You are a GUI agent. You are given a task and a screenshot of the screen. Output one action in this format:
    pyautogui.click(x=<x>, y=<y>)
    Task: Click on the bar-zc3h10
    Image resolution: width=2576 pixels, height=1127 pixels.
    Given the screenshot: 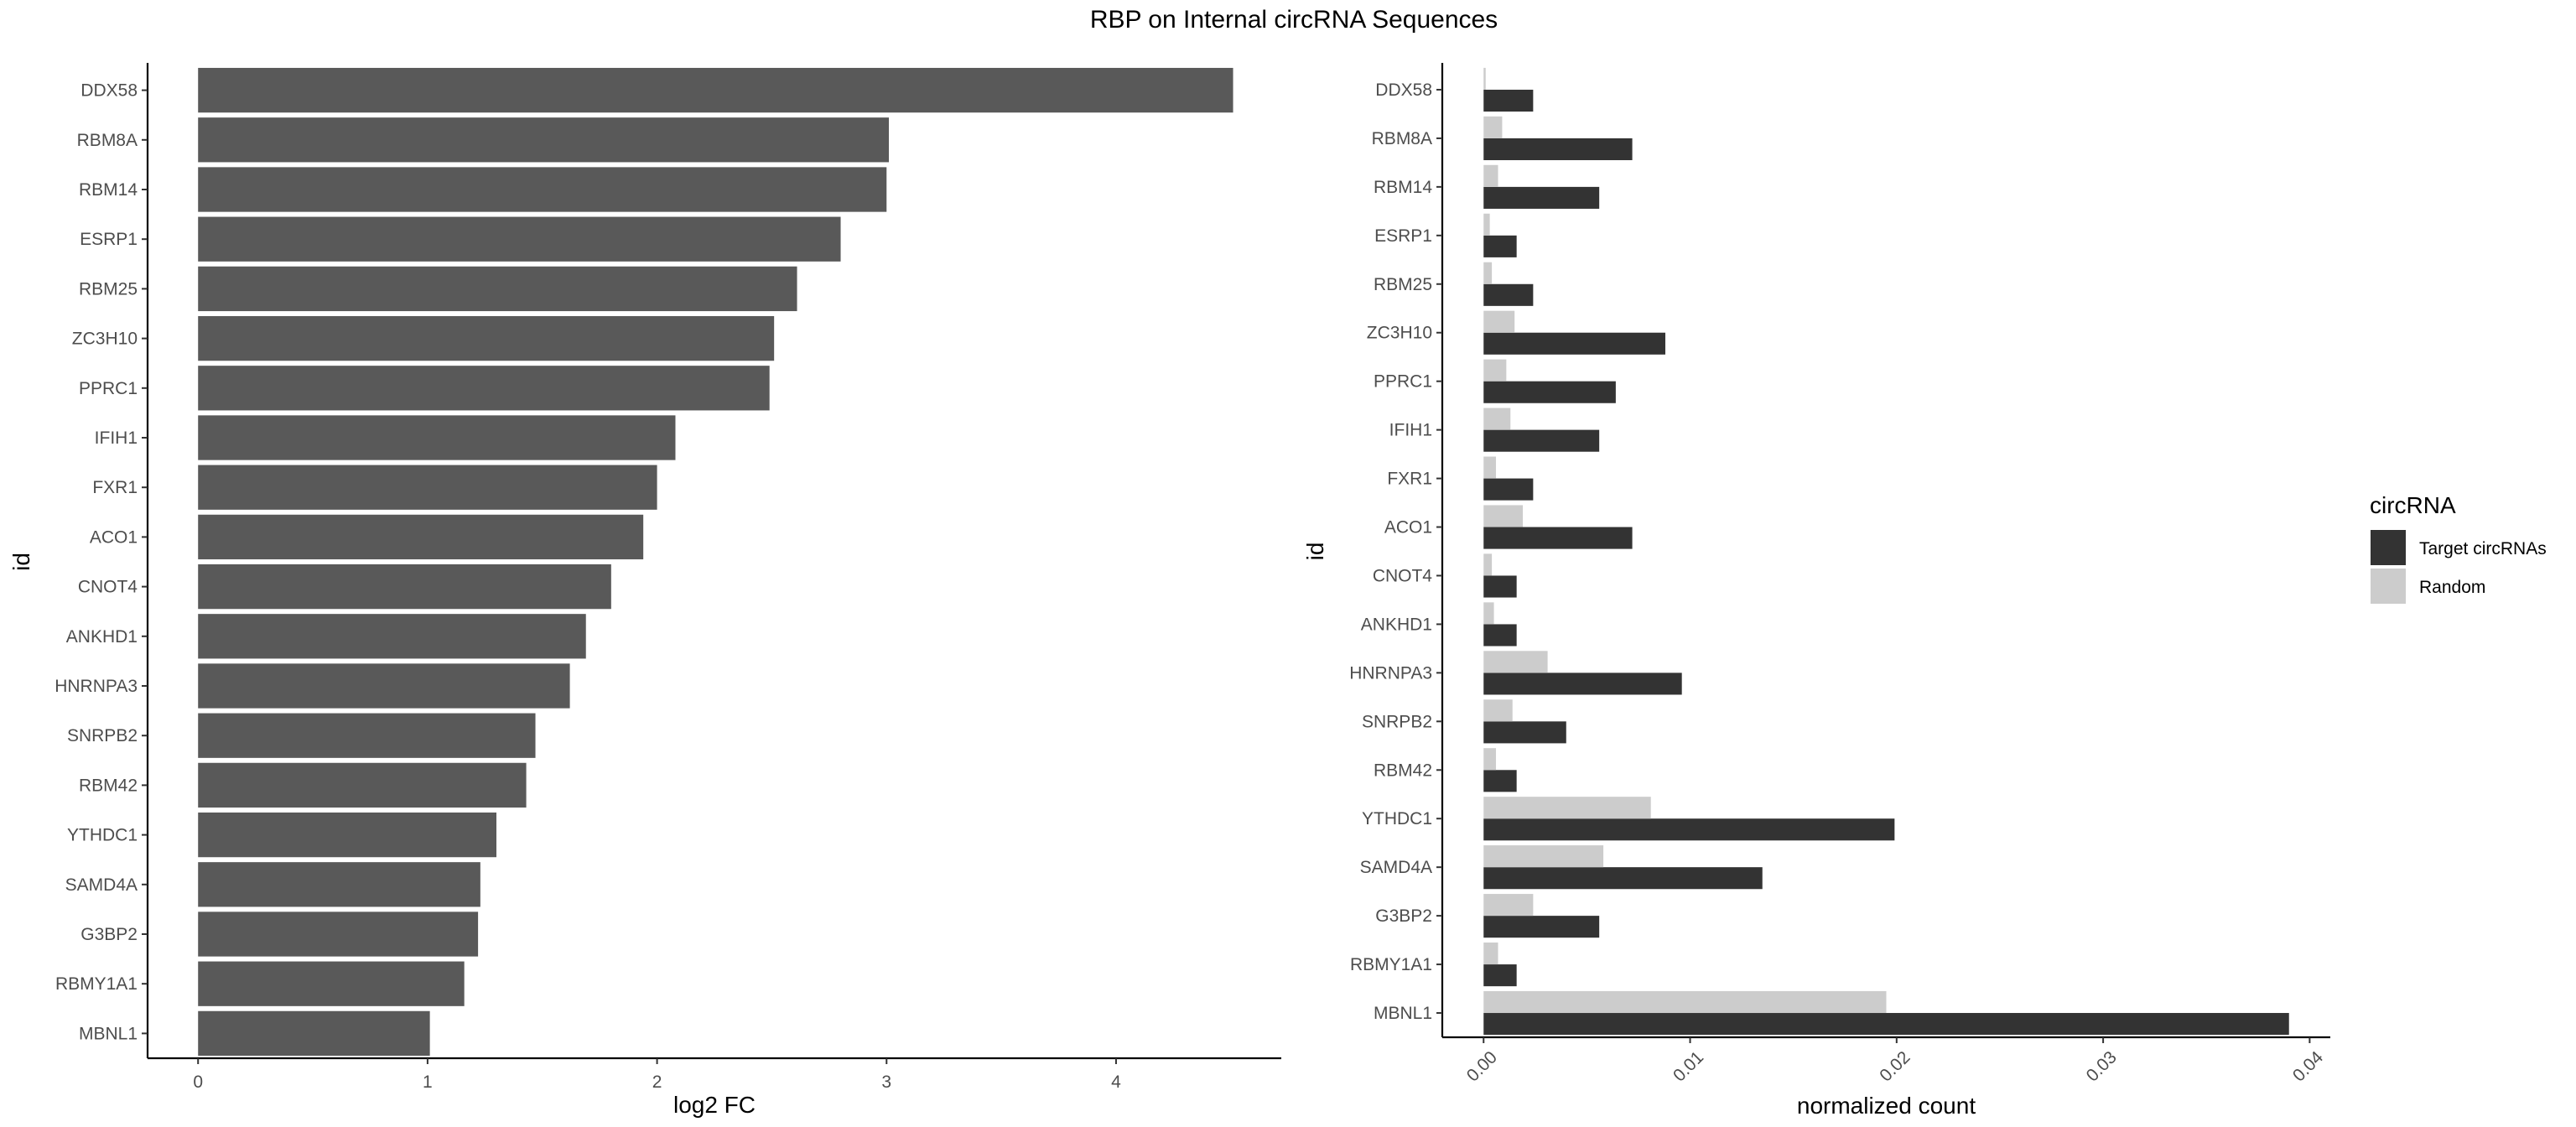 What is the action you would take?
    pyautogui.click(x=486, y=338)
    